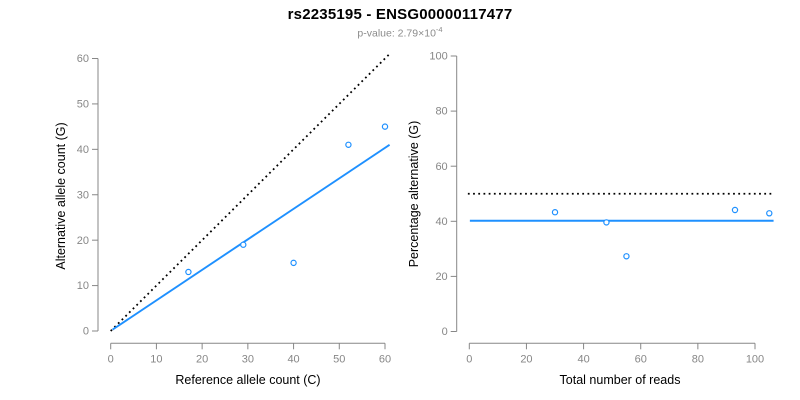 The width and height of the screenshot is (800, 400). What do you see at coordinates (414, 194) in the screenshot?
I see `y-axis-label-right: Percentage alternative (G)` at bounding box center [414, 194].